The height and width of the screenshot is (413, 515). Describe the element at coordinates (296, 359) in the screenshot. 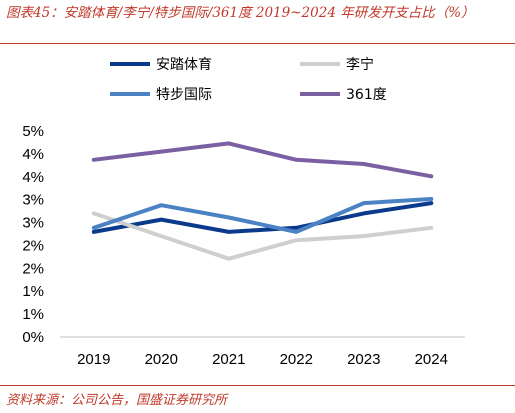

I see `x-tick-label: 2022` at that location.